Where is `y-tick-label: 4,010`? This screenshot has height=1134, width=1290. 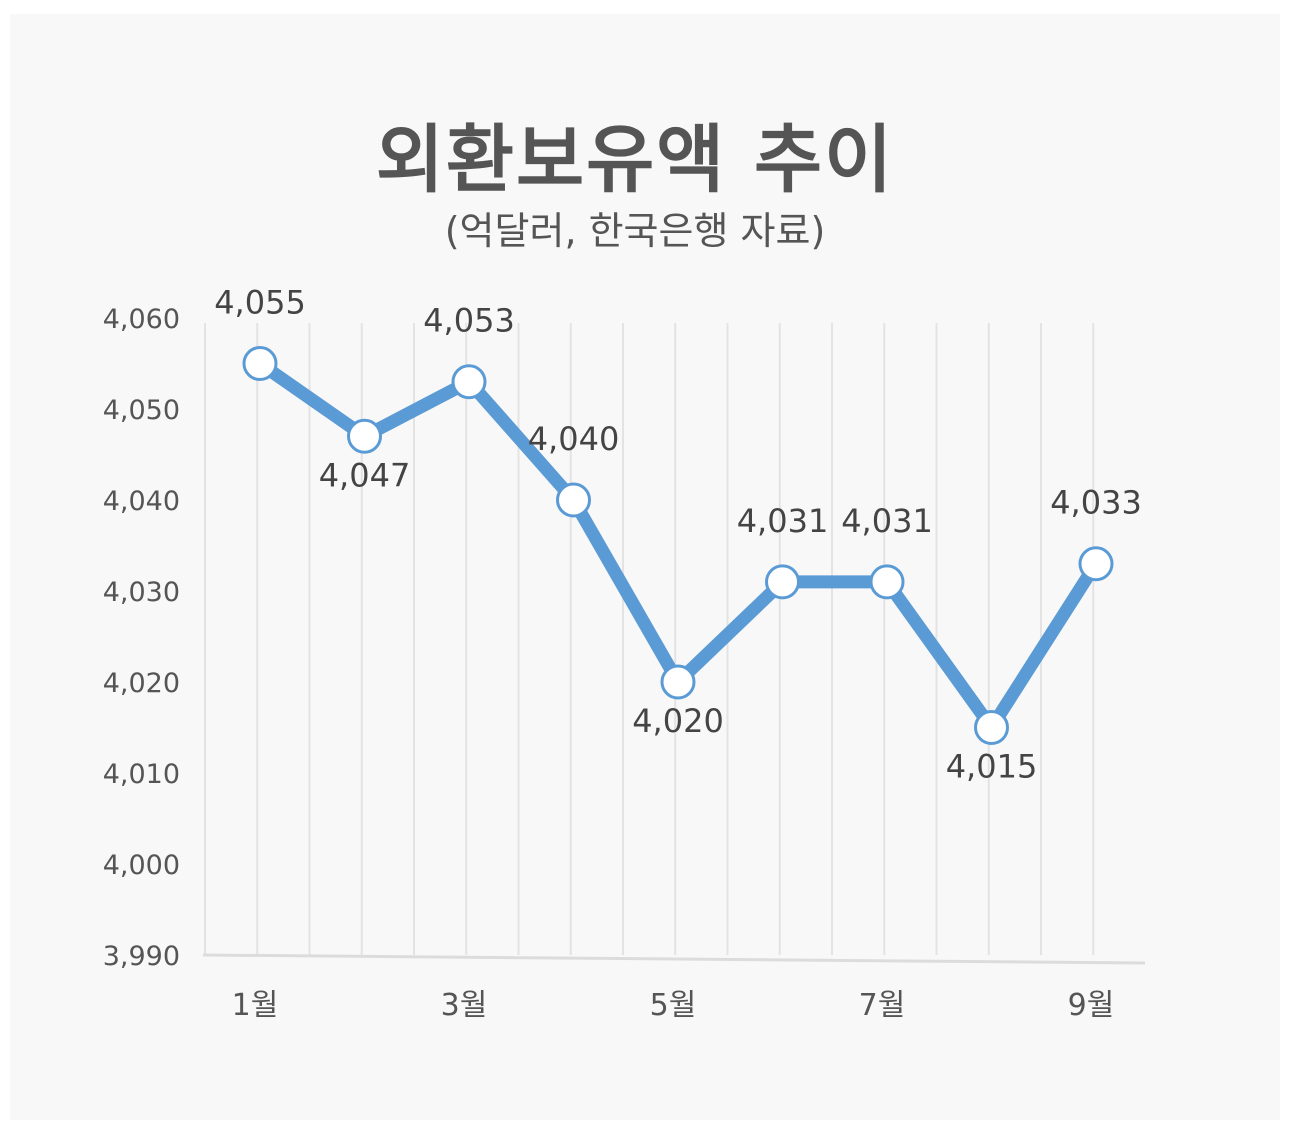
y-tick-label: 4,010 is located at coordinates (141, 774).